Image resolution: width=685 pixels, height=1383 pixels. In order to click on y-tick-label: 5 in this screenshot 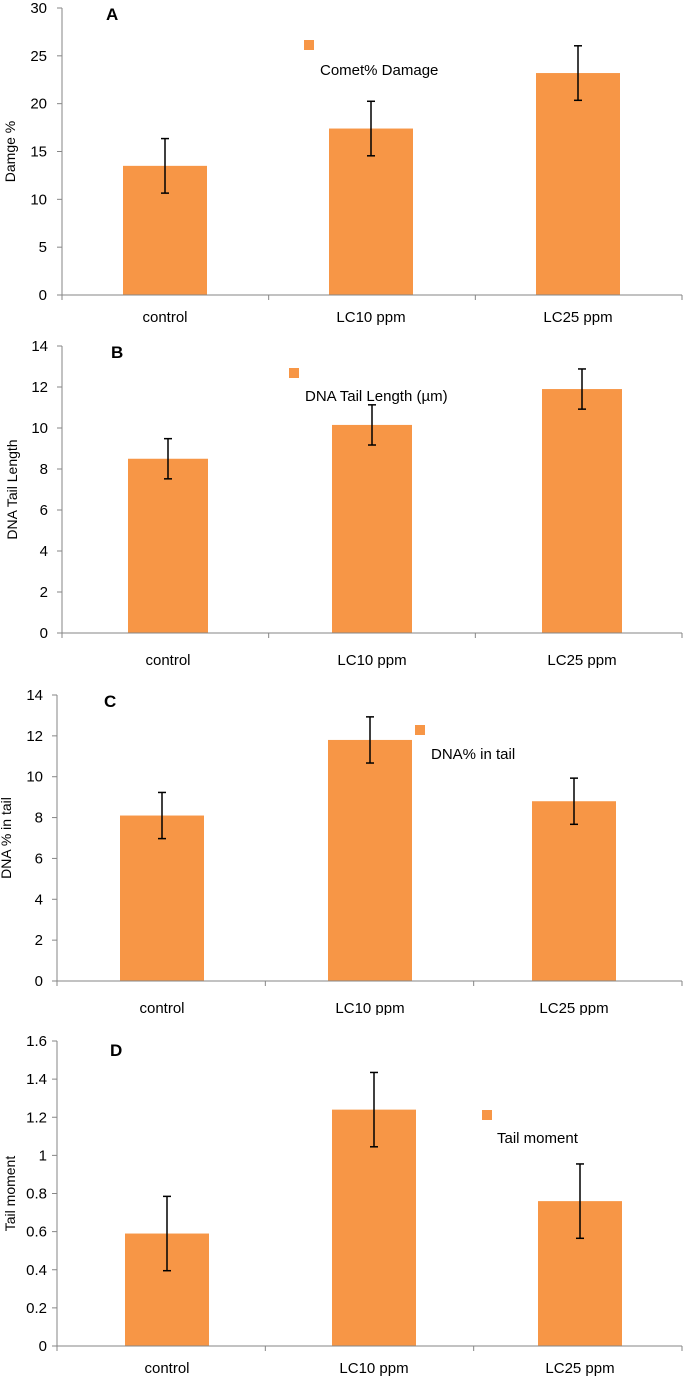, I will do `click(43, 247)`.